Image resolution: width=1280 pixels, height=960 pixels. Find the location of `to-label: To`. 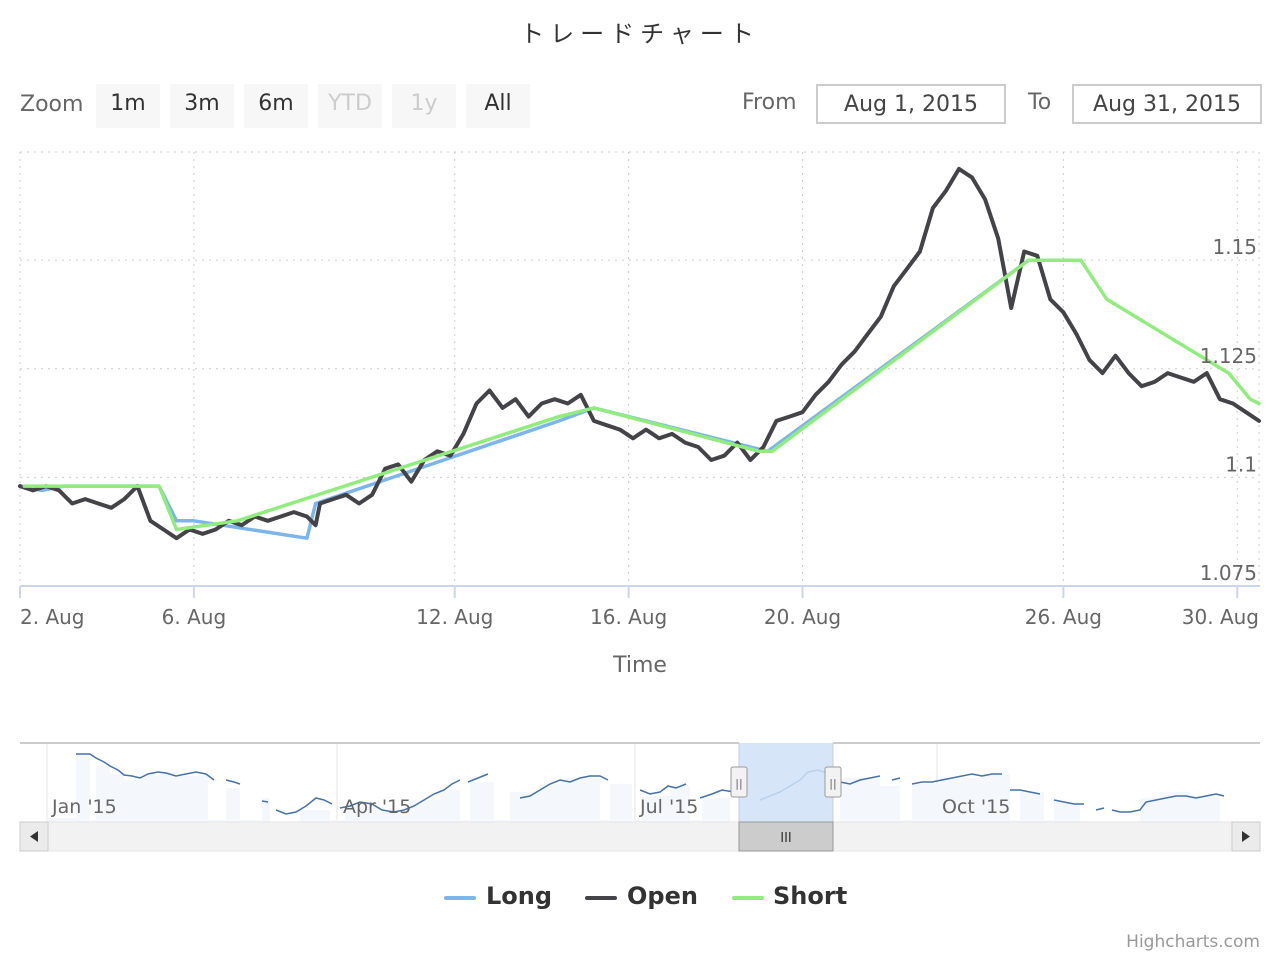

to-label: To is located at coordinates (1040, 102).